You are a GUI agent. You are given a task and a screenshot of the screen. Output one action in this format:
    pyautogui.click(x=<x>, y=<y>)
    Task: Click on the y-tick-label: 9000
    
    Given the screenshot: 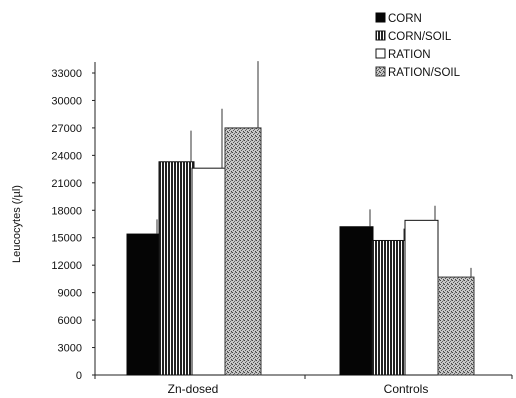 What is the action you would take?
    pyautogui.click(x=70, y=294)
    